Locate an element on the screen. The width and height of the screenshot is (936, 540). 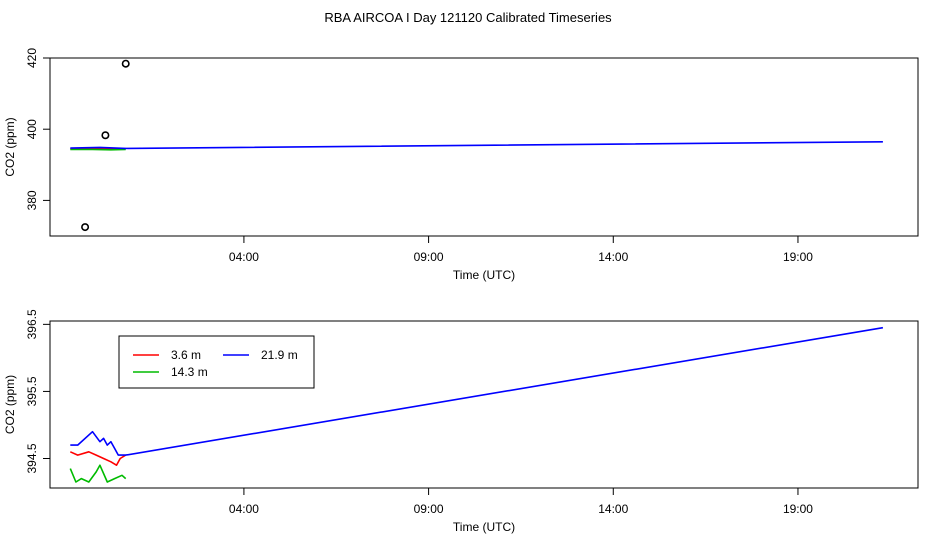
legend-label: 21.9 m is located at coordinates (279, 355).